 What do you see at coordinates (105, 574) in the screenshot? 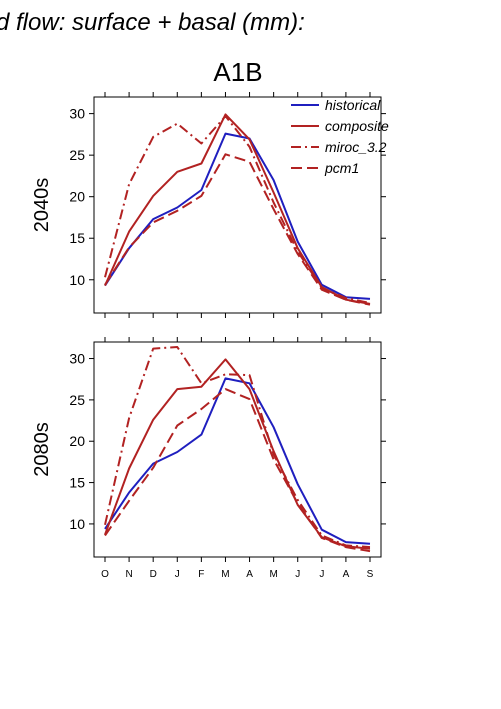
I see `x-tick-label: O` at bounding box center [105, 574].